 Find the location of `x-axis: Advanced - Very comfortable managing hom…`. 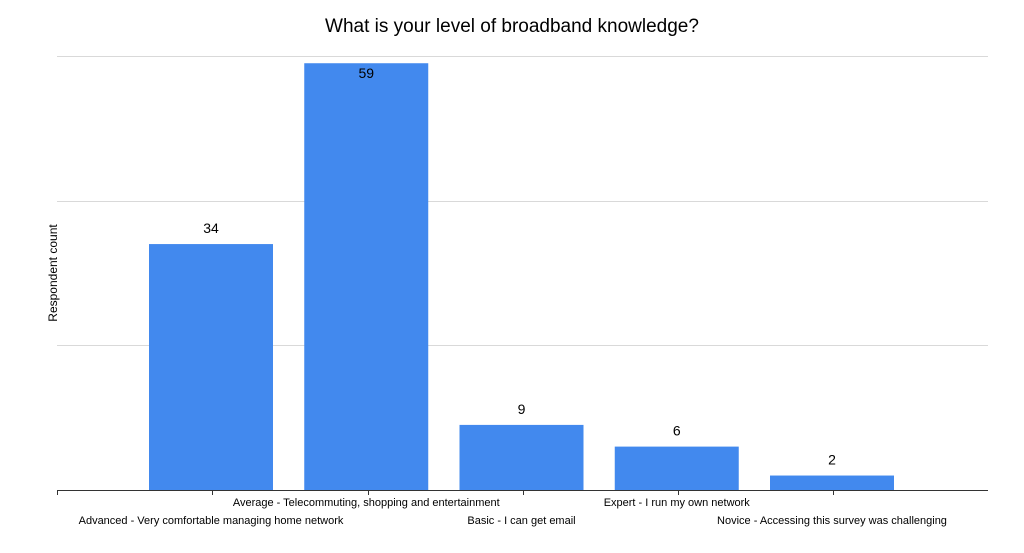

x-axis: Advanced - Very comfortable managing hom… is located at coordinates (522, 508).